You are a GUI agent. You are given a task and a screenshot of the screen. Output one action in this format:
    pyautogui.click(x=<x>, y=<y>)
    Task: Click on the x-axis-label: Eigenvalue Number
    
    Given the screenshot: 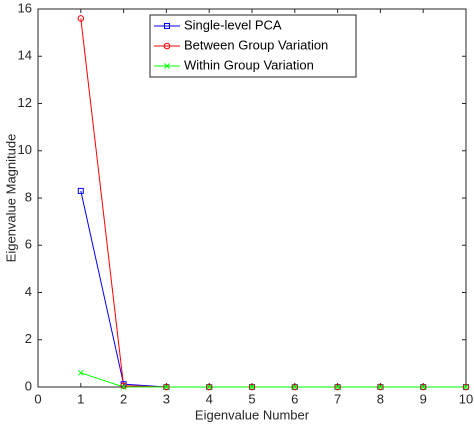 What is the action you would take?
    pyautogui.click(x=252, y=414)
    